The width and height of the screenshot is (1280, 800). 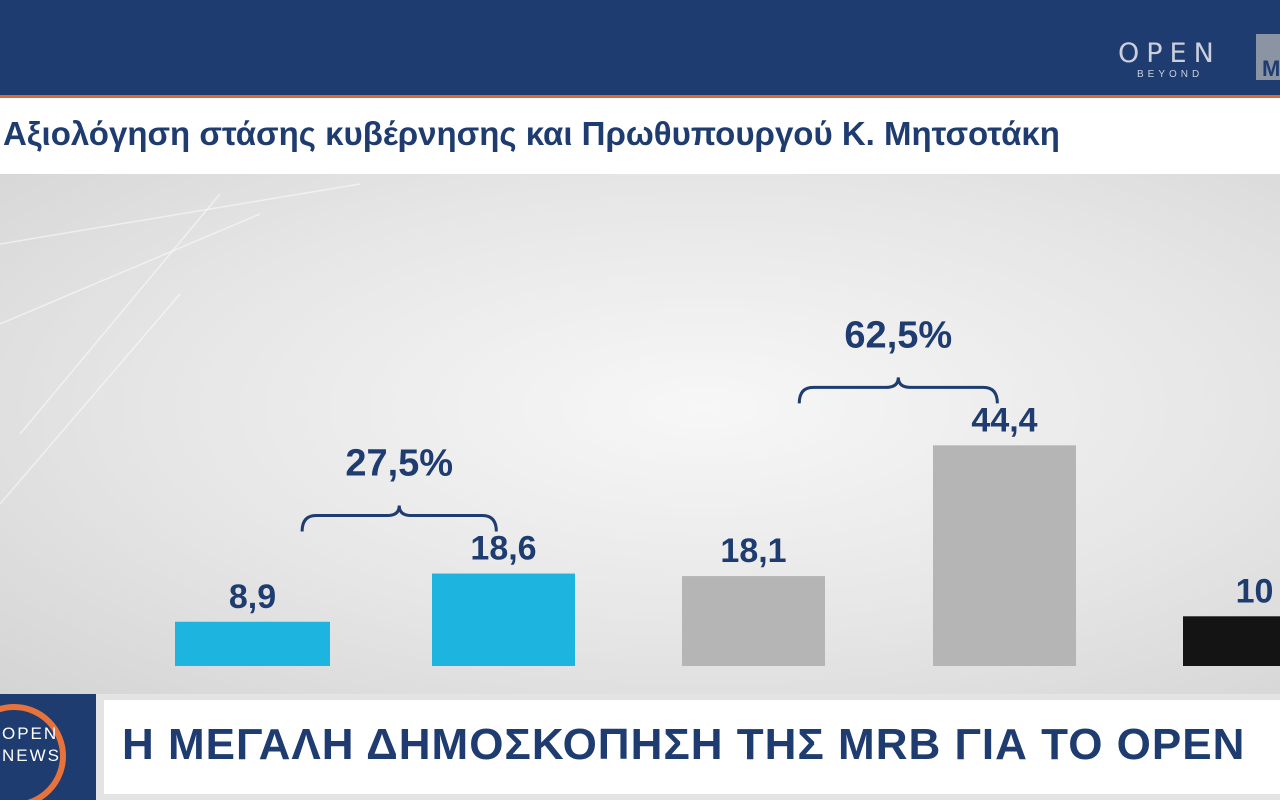 I want to click on bar-value-label-1: 8,9, so click(x=252, y=597).